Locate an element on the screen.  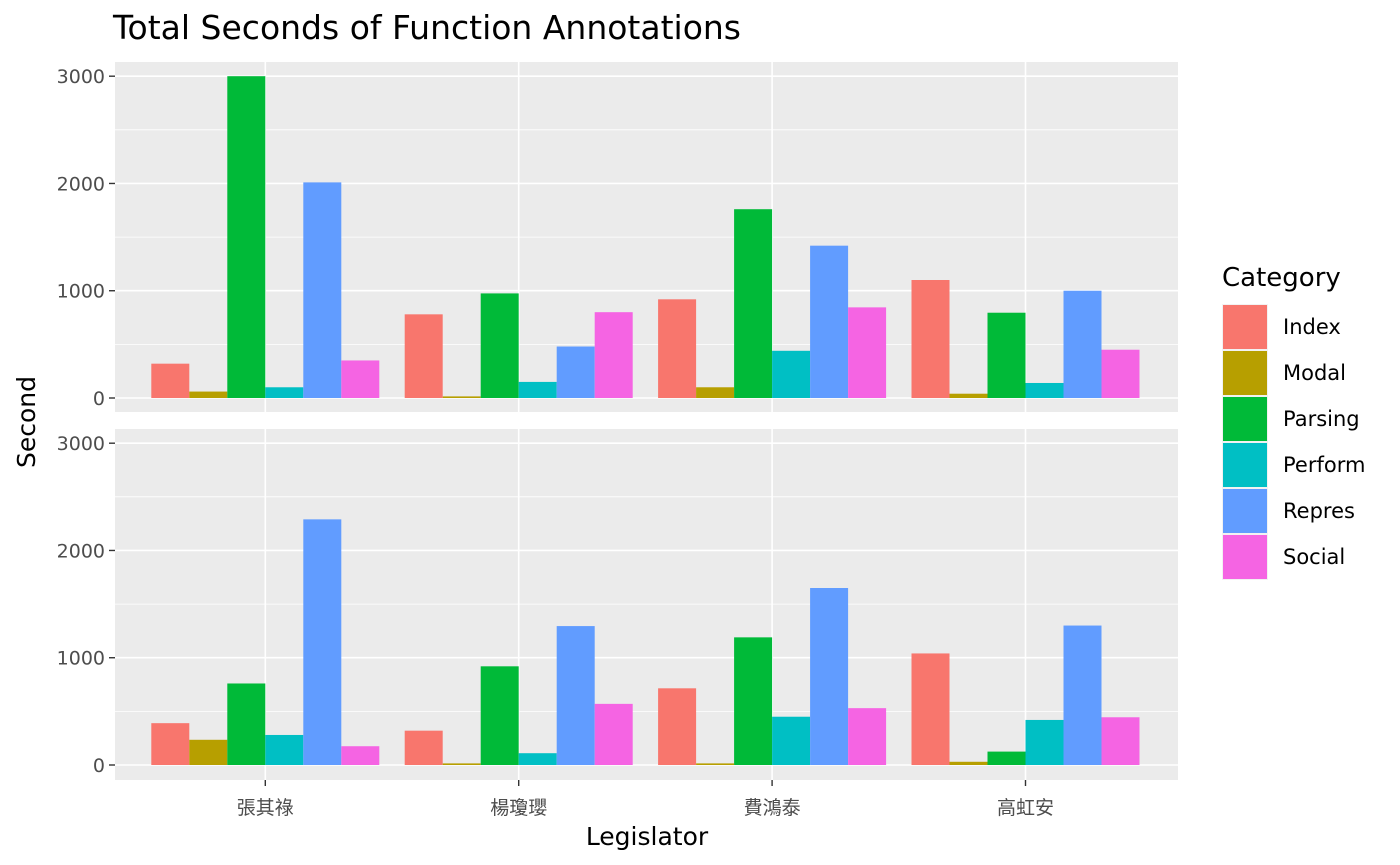
legend-label-modal: Modal is located at coordinates (1314, 373).